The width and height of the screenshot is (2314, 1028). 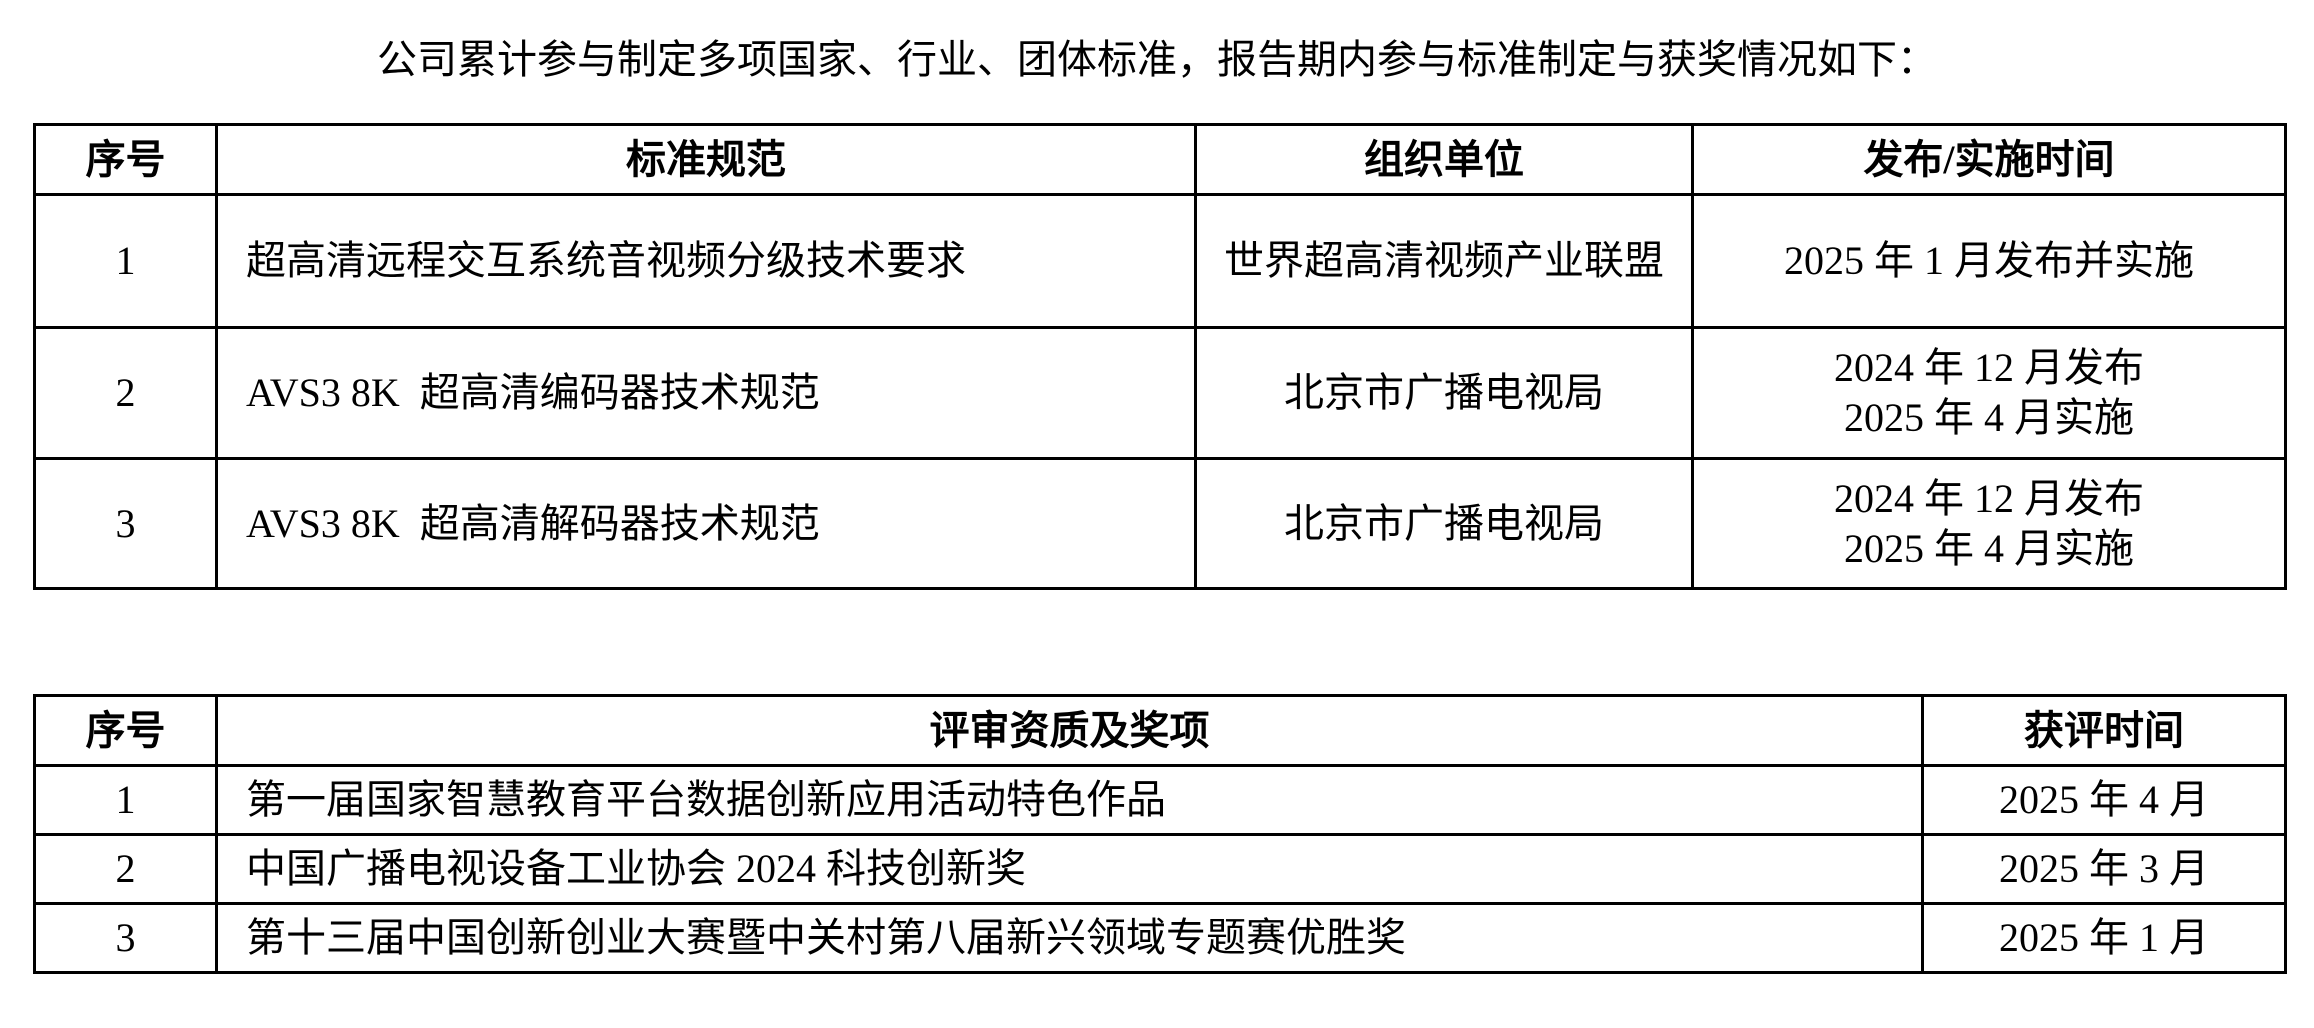 I want to click on cell-time: 2025 年 1 月, so click(x=2104, y=938).